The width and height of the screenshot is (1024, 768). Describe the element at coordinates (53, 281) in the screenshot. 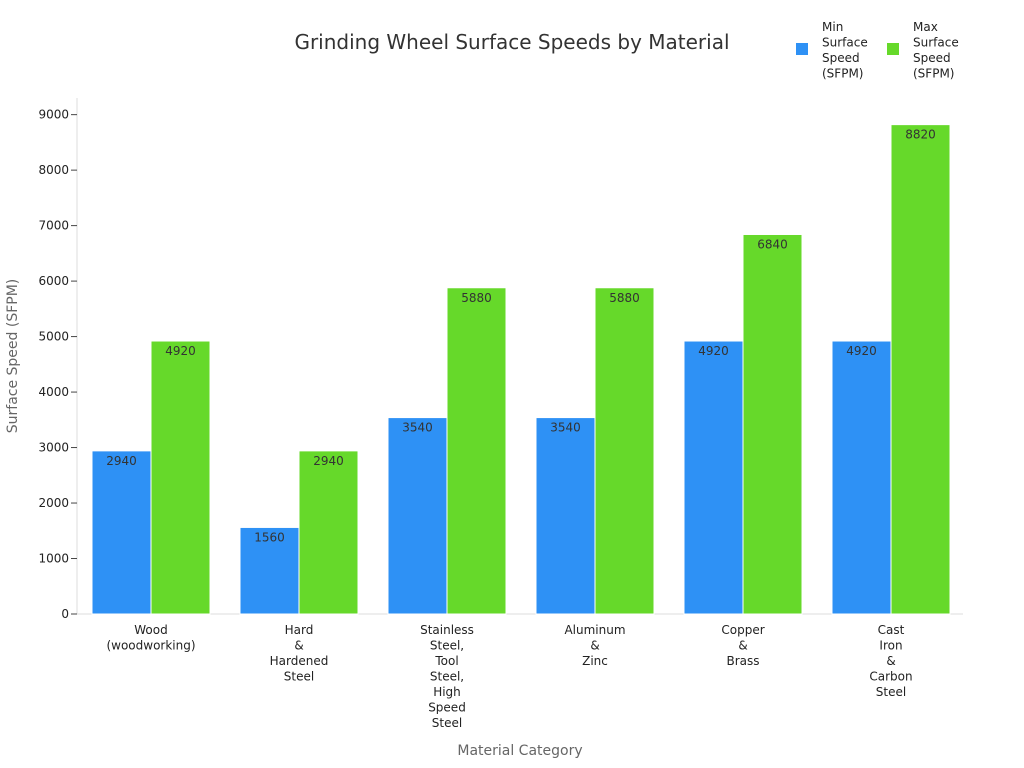

I see `y-tick-label: 6000` at that location.